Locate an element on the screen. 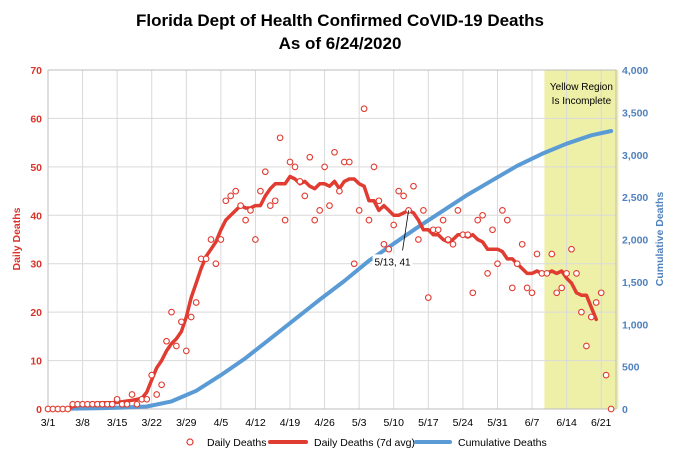 This screenshot has height=463, width=680. right-tick-label: 2,000 is located at coordinates (635, 241).